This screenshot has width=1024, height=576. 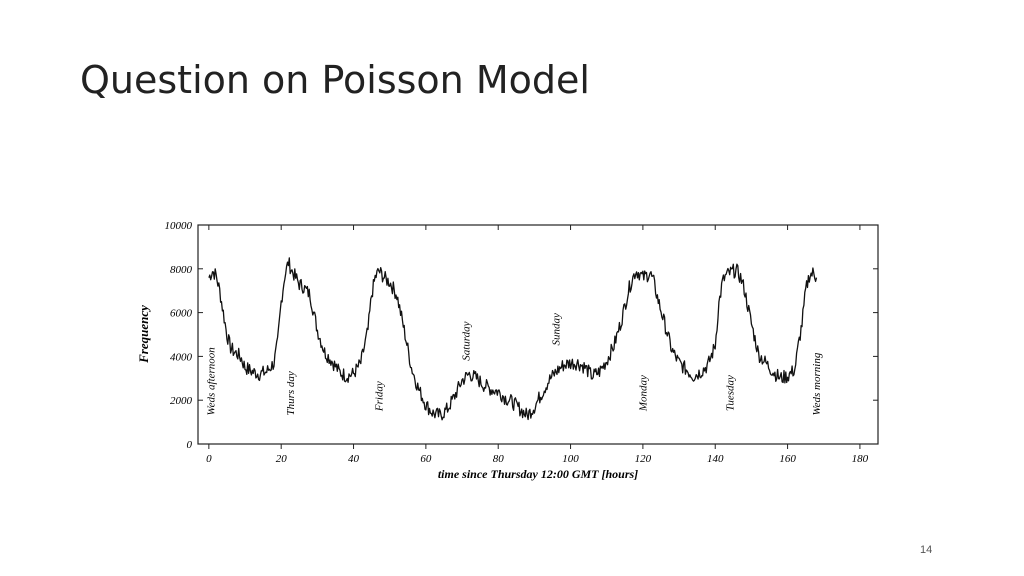 What do you see at coordinates (426, 459) in the screenshot?
I see `x-tick-label: 60` at bounding box center [426, 459].